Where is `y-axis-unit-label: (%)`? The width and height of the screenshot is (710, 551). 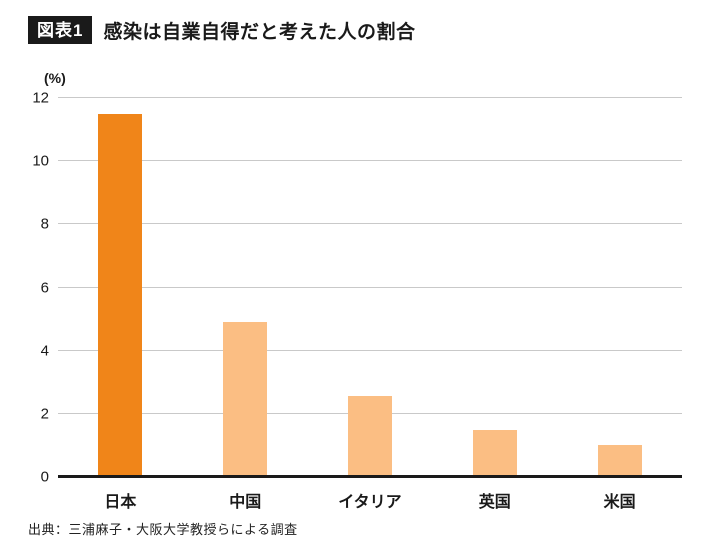 y-axis-unit-label: (%) is located at coordinates (55, 78).